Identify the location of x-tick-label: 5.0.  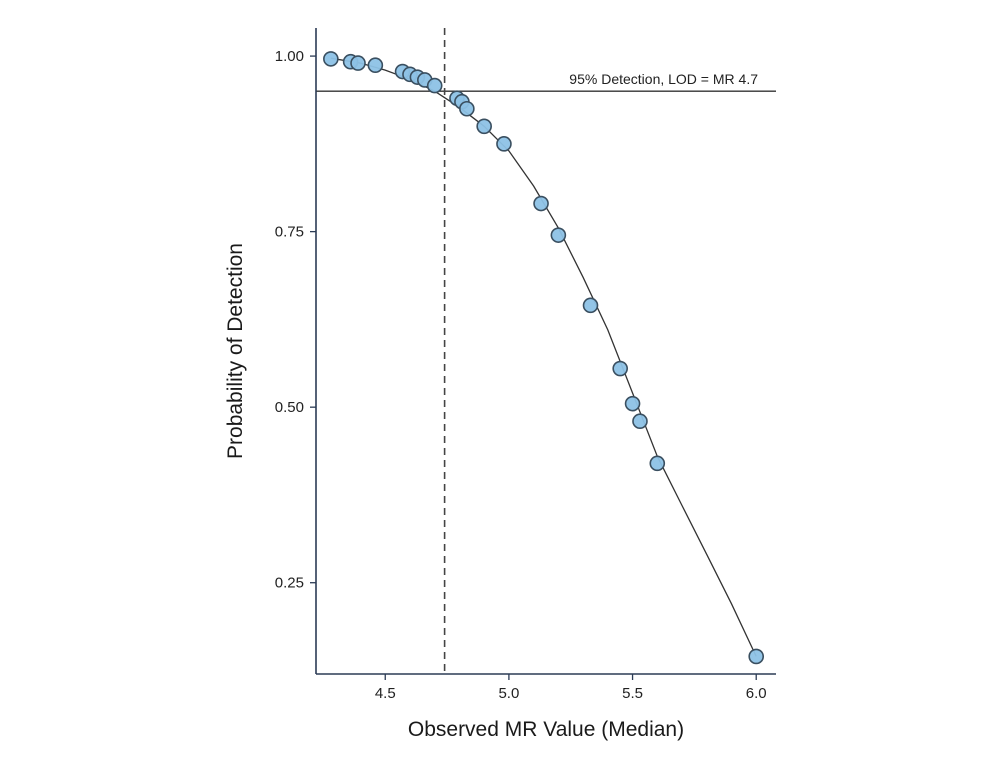
(508, 693).